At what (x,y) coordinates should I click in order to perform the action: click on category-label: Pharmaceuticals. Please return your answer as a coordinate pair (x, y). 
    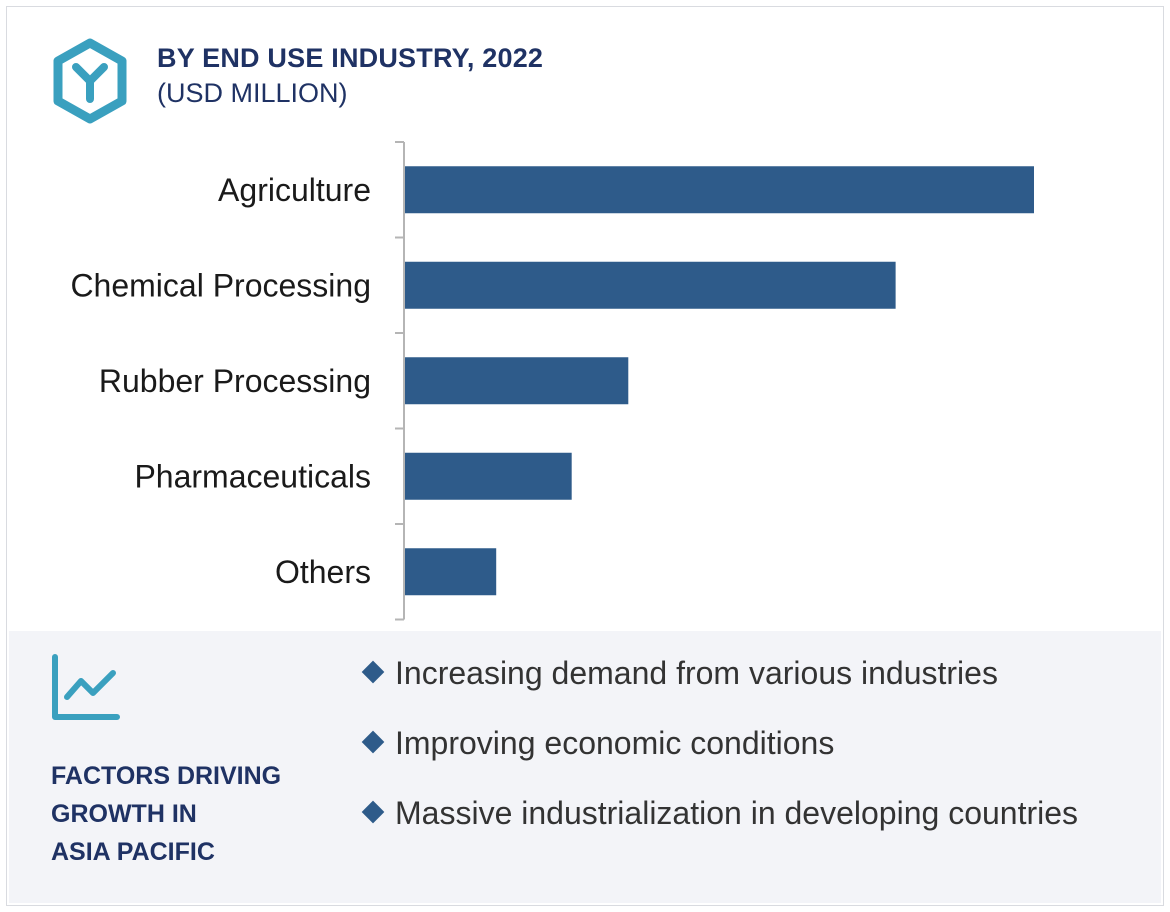
    Looking at the image, I should click on (252, 476).